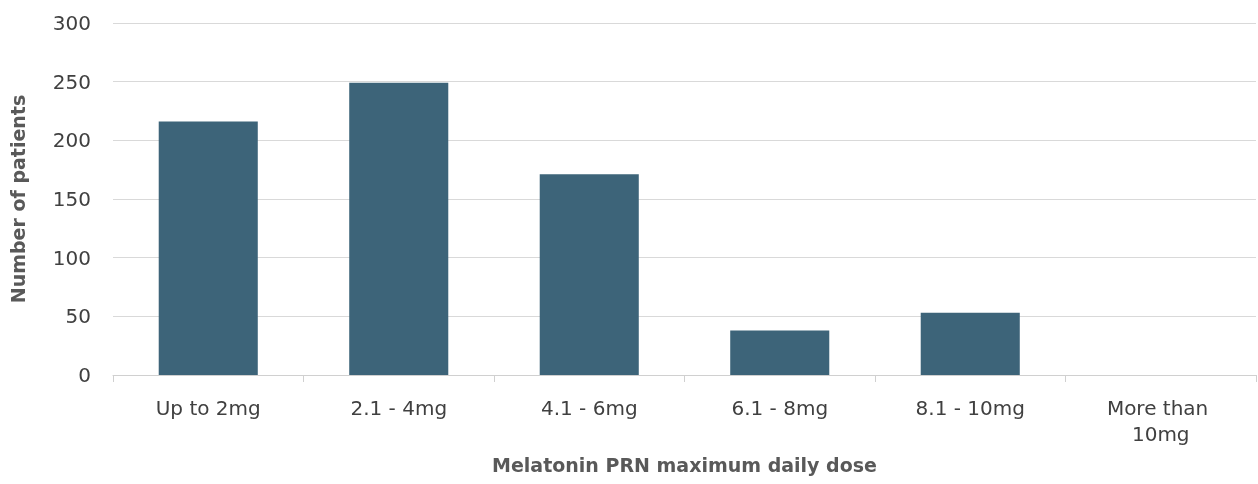  I want to click on x-tick-label: 2.1 - 4mg, so click(399, 408).